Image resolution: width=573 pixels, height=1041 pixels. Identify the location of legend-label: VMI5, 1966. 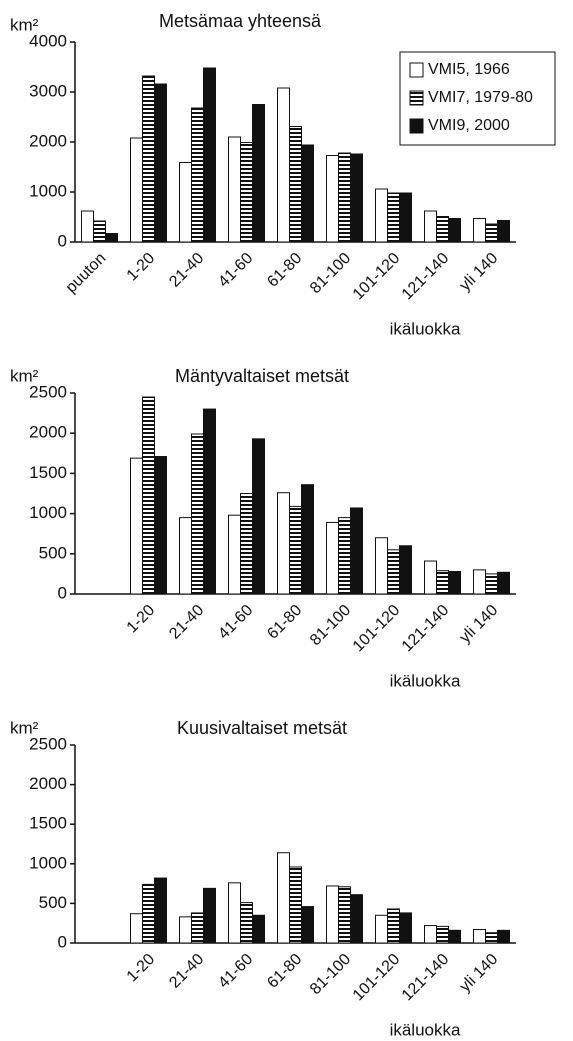
(469, 69).